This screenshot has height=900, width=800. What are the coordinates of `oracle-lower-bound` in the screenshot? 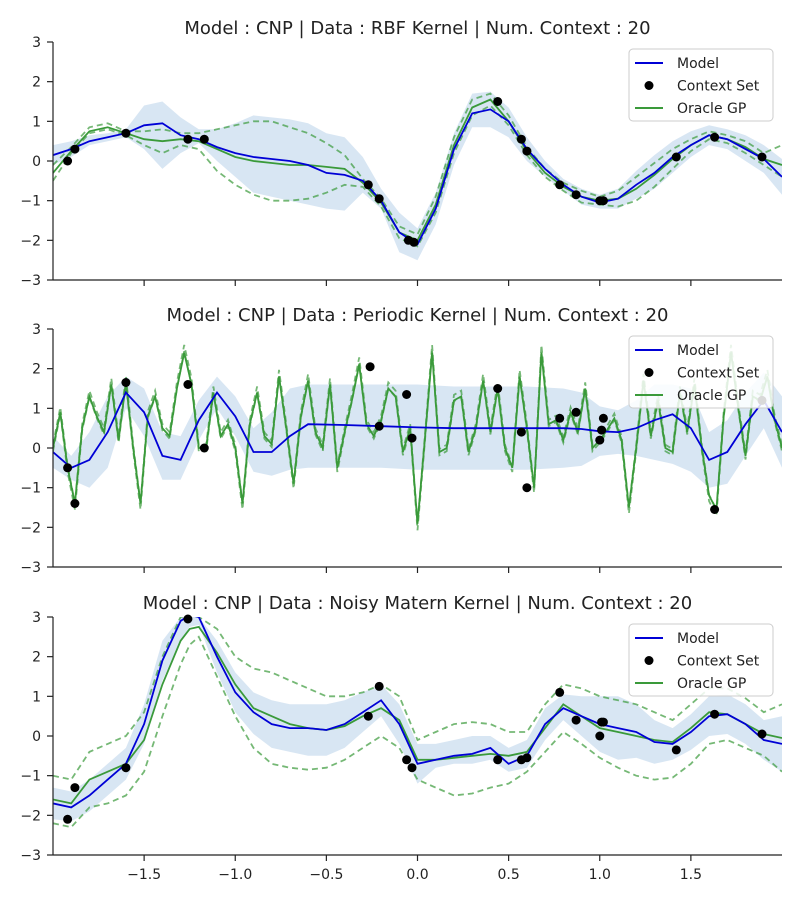 It's located at (417, 176).